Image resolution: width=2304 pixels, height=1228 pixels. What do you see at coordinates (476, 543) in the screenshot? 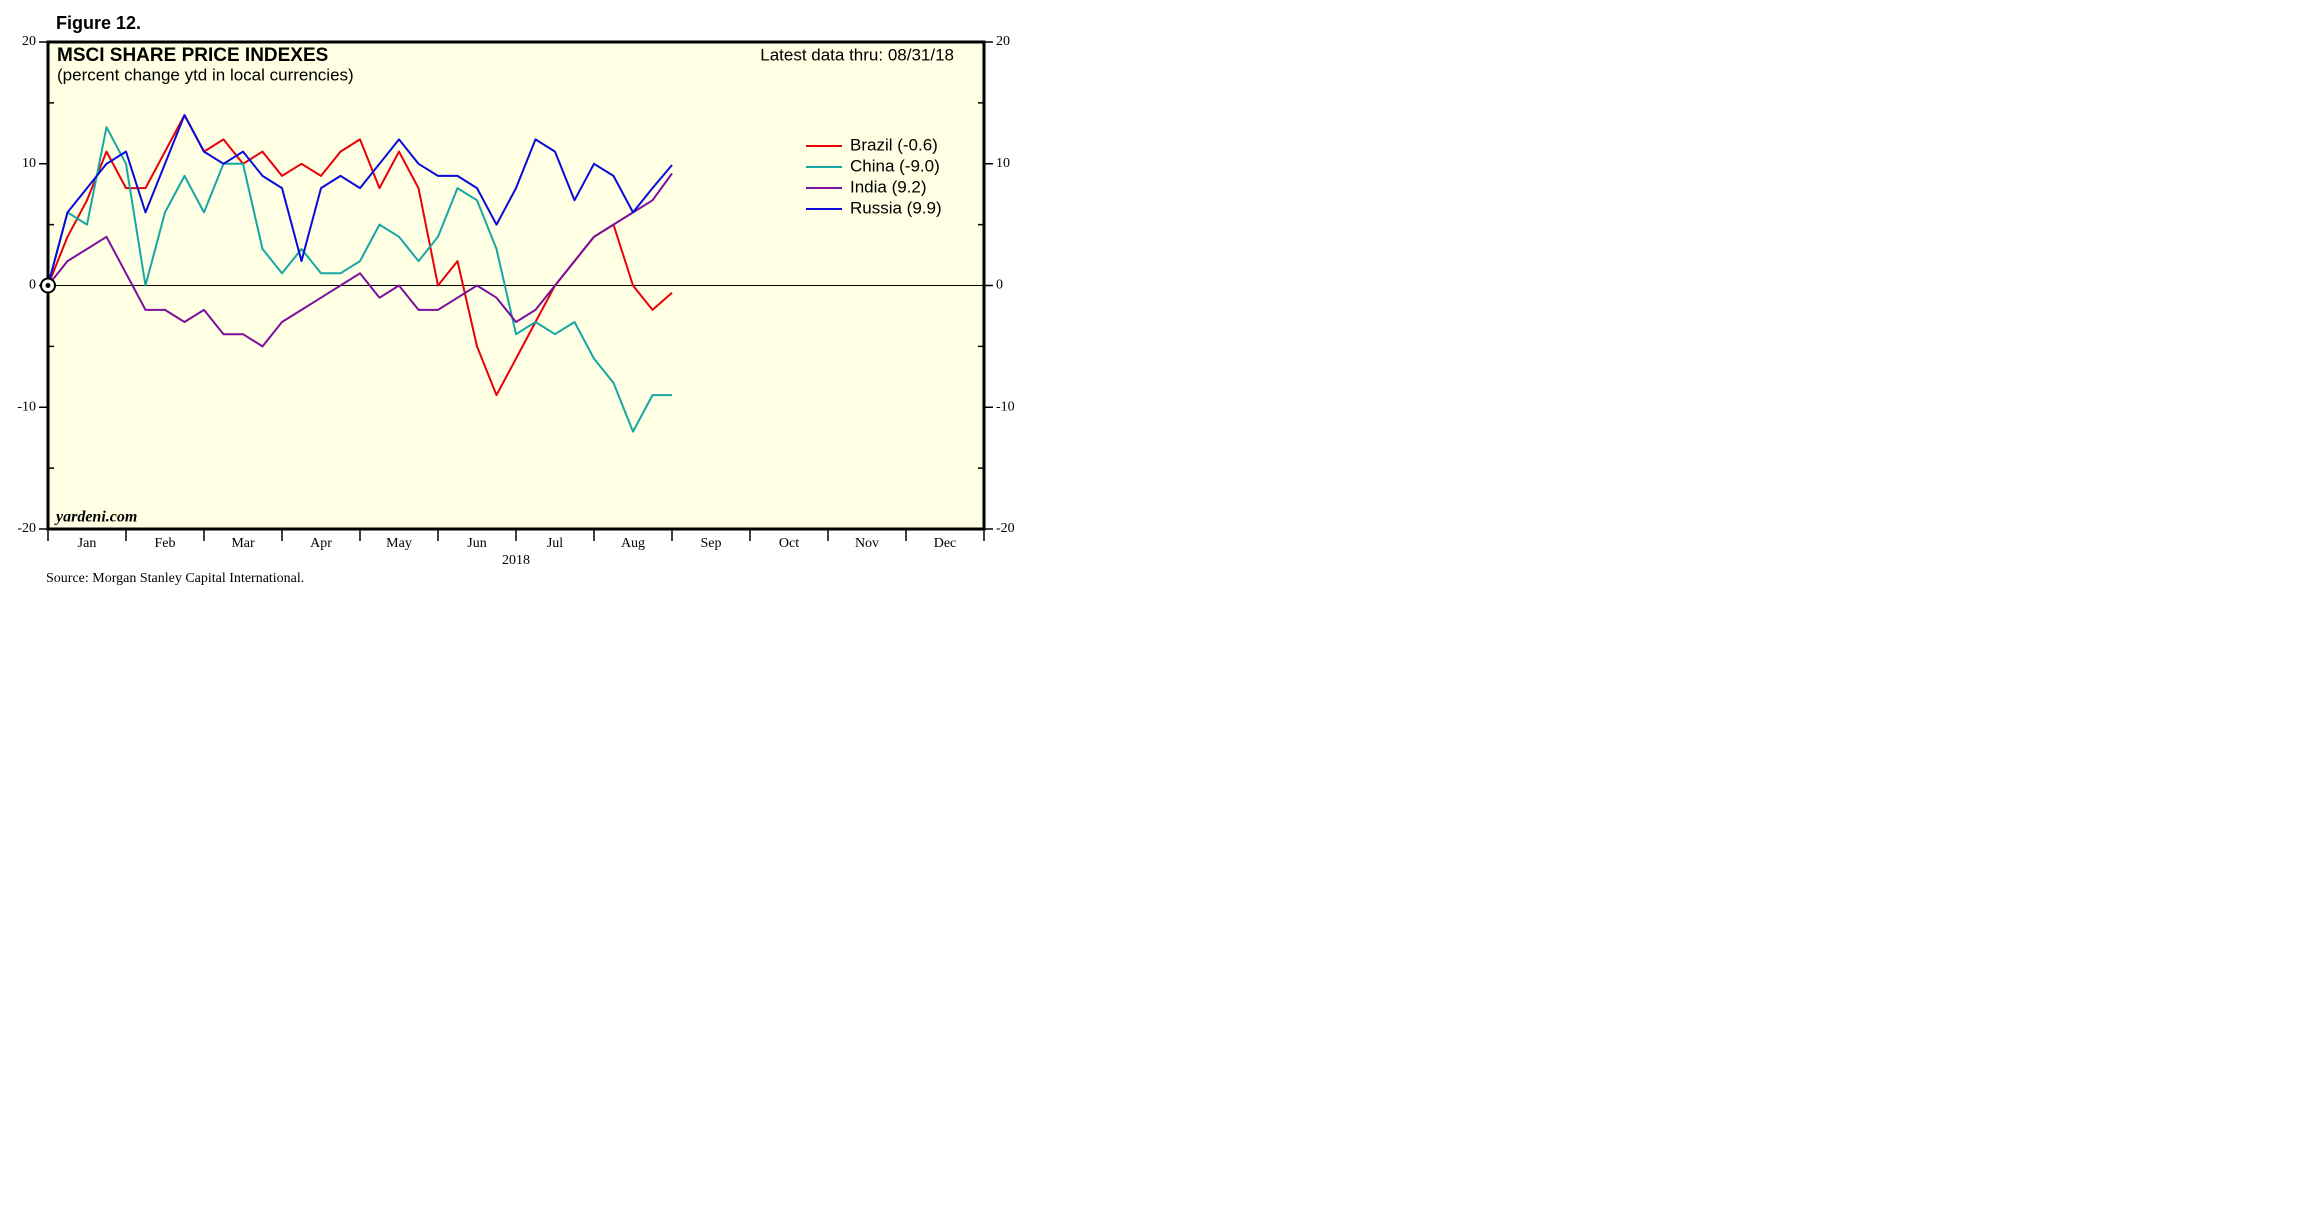
I see `x-tick-label: Jun` at bounding box center [476, 543].